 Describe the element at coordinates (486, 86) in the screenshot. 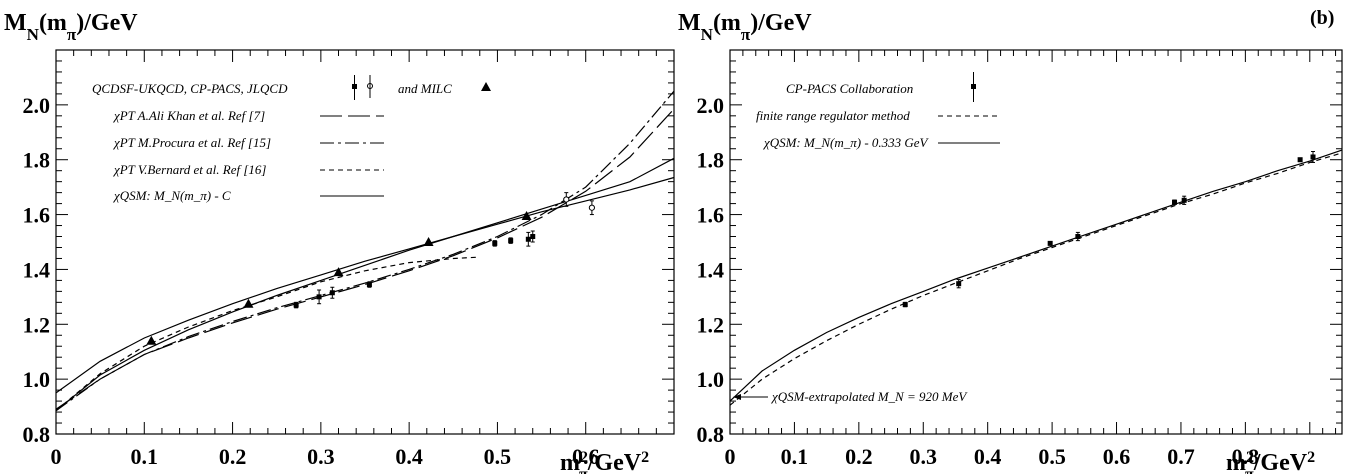

I see `legend-marker-triangle` at that location.